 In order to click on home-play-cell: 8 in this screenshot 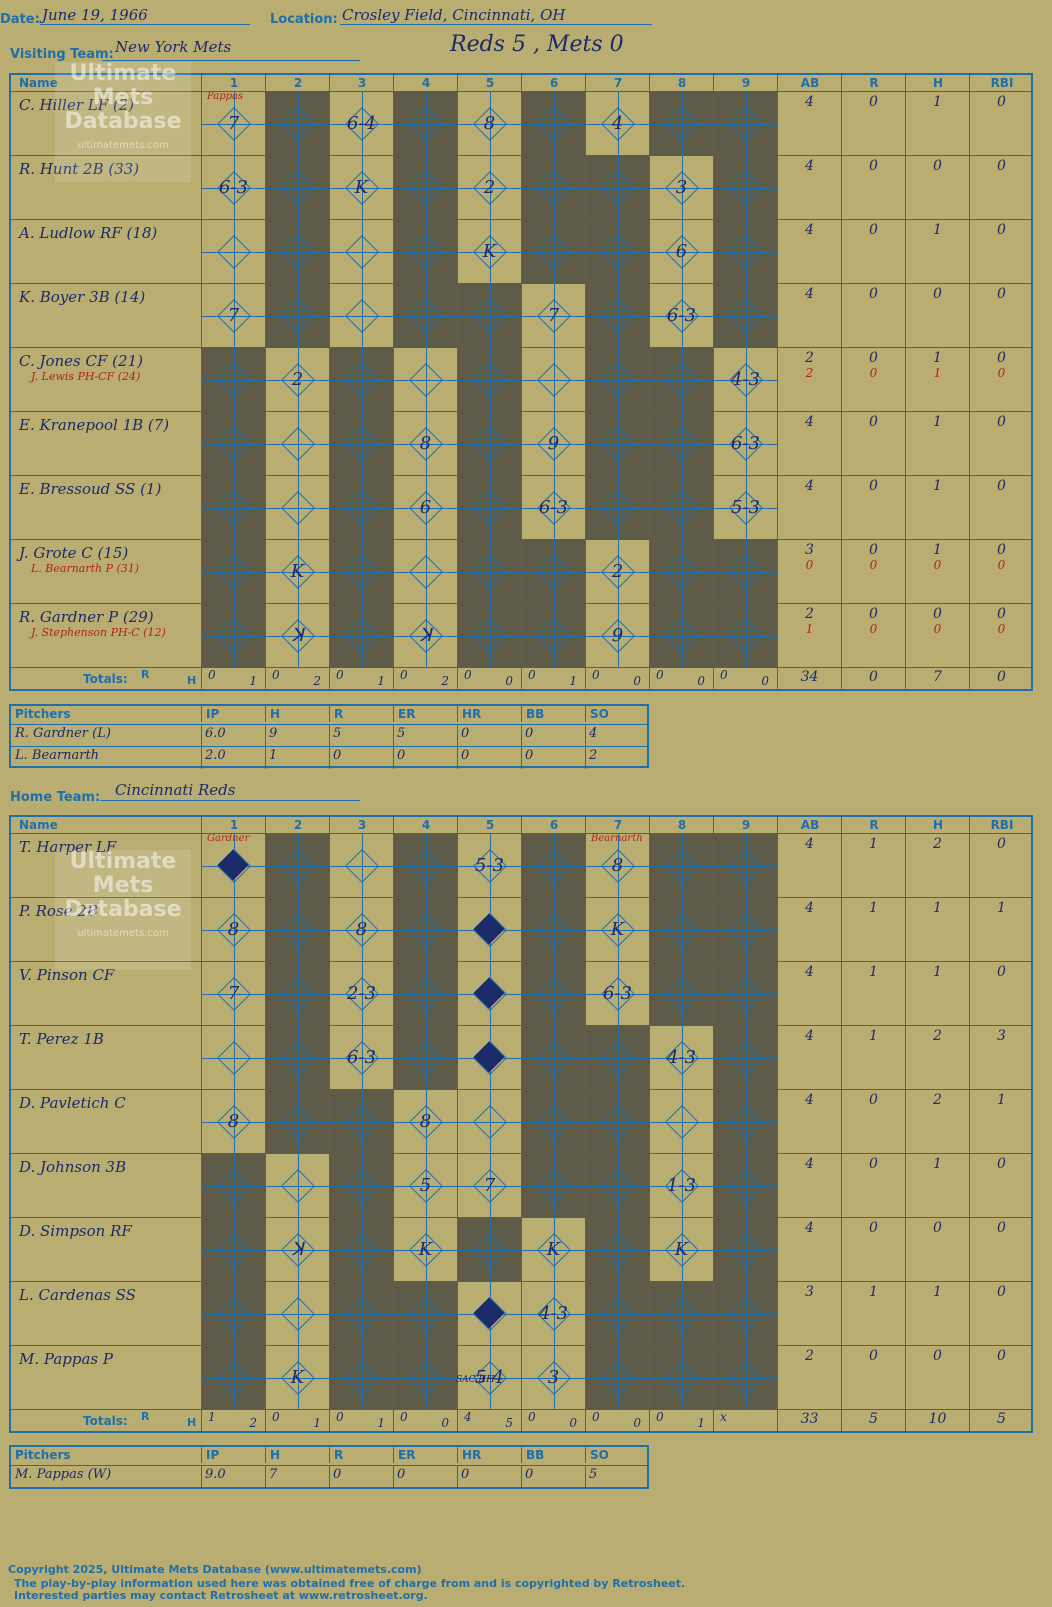, I will do `click(361, 930)`.